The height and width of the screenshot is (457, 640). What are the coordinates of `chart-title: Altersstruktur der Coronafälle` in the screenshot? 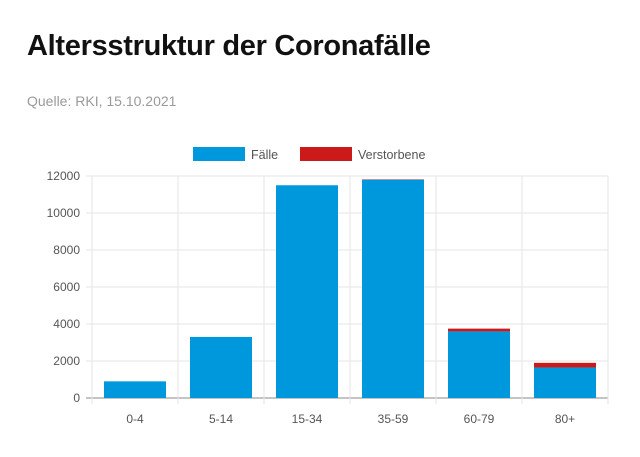 It's located at (229, 46).